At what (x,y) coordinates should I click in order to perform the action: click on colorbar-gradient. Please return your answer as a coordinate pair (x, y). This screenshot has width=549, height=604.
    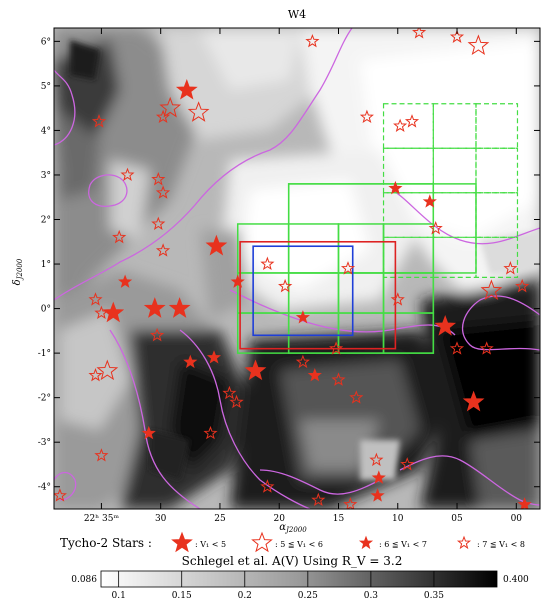
    Looking at the image, I should click on (299, 579).